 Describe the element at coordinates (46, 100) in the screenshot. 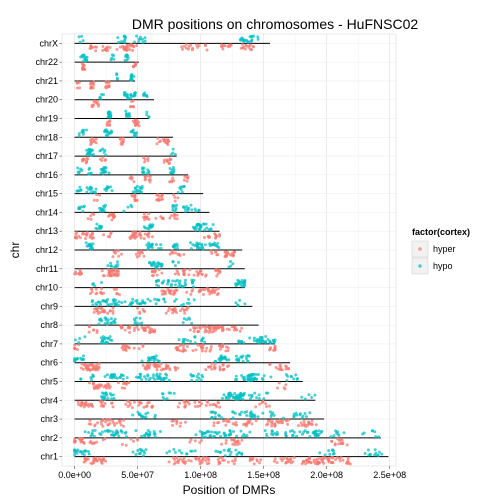

I see `y-tick-label-chr20: chr20` at that location.